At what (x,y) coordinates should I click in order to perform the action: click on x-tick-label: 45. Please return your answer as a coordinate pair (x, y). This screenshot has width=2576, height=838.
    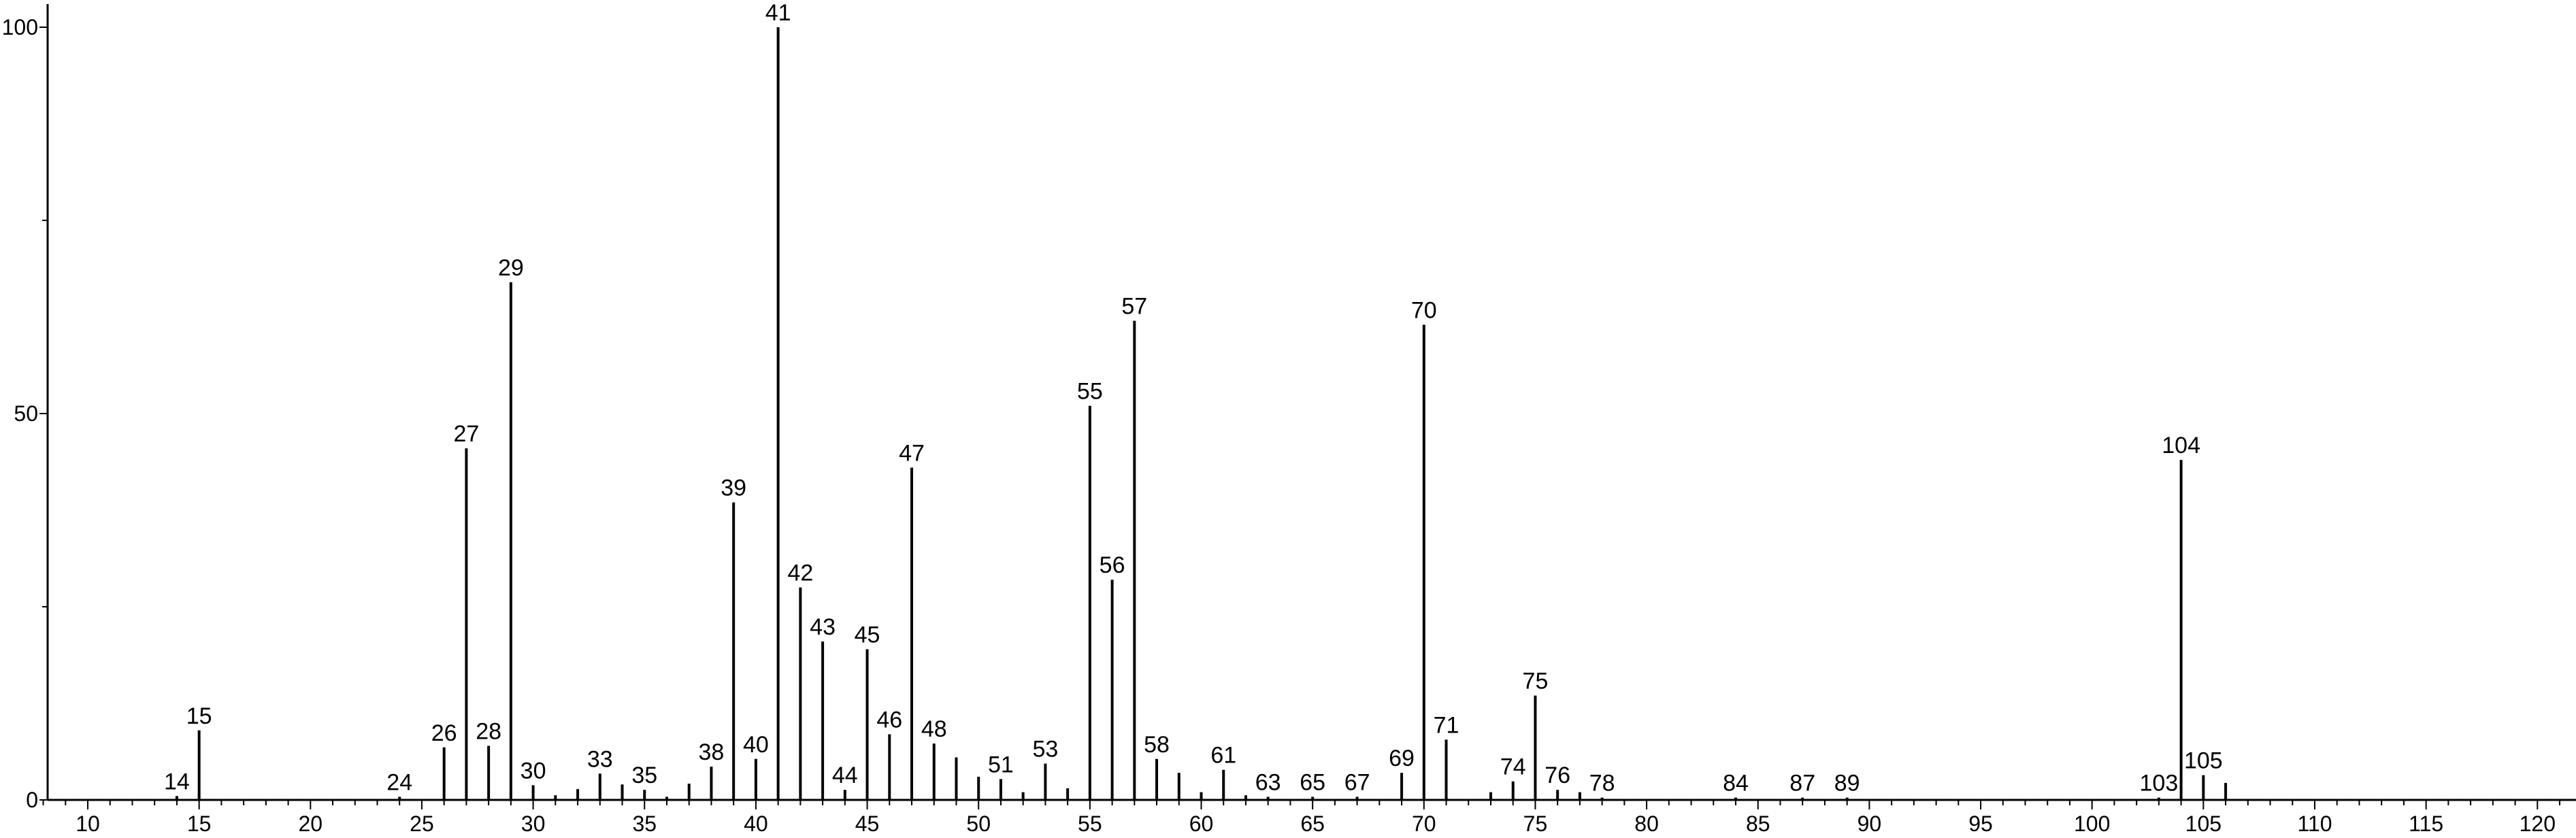
    Looking at the image, I should click on (868, 824).